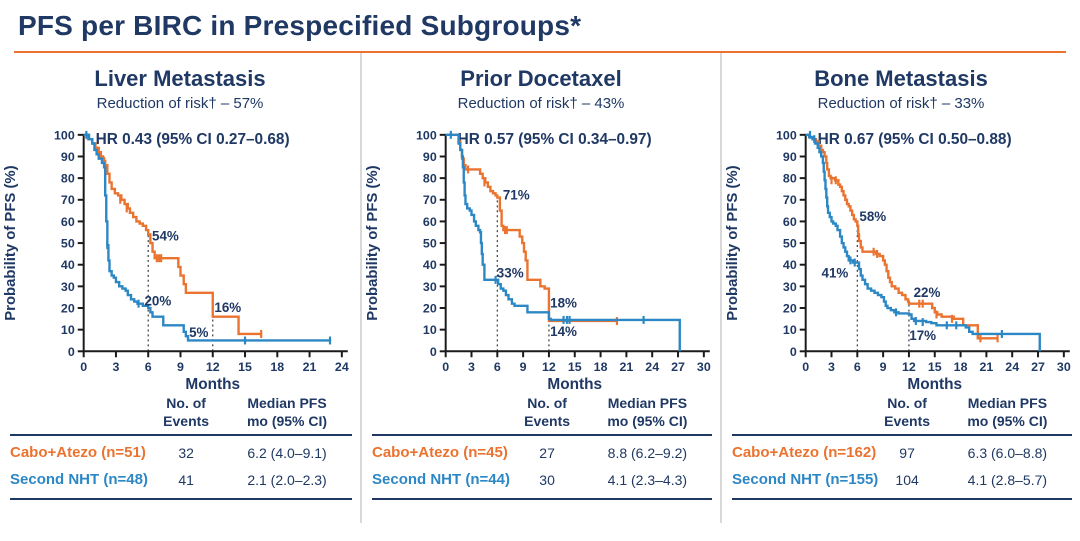 This screenshot has height=541, width=1080. What do you see at coordinates (835, 272) in the screenshot?
I see `percent-annotation: 41%` at bounding box center [835, 272].